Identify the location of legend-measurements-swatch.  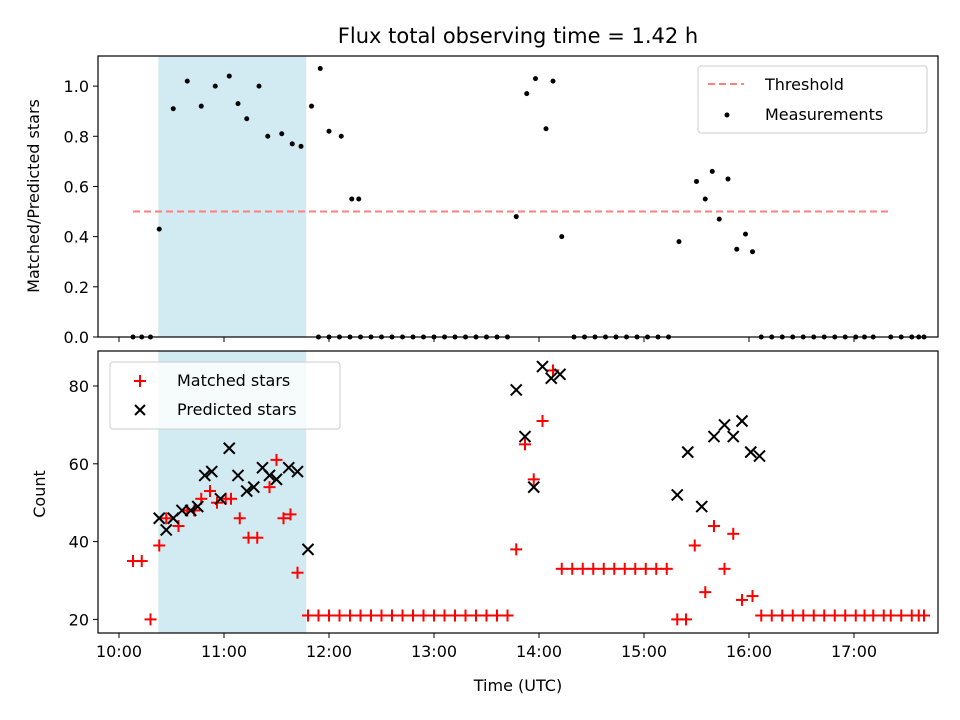
(727, 115).